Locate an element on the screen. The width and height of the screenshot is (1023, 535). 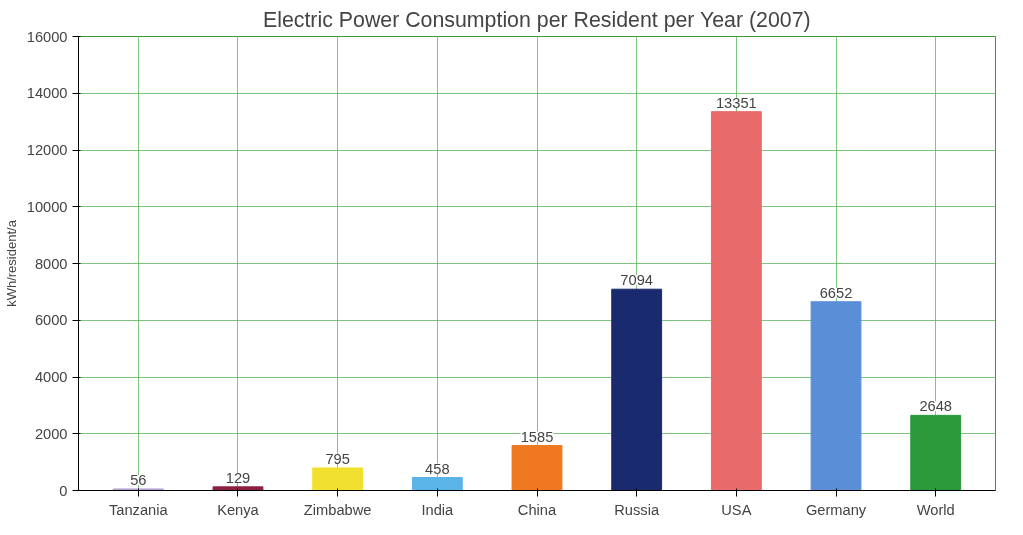
data-label: 795 is located at coordinates (337, 458).